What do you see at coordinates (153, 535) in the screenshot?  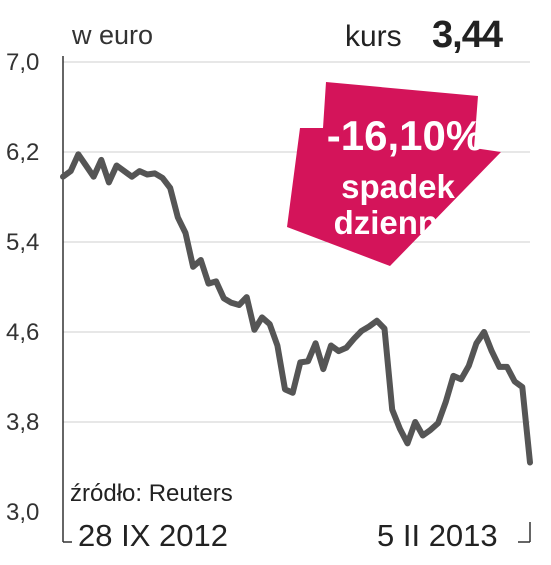 I see `x-start-label: 28 IX 2012` at bounding box center [153, 535].